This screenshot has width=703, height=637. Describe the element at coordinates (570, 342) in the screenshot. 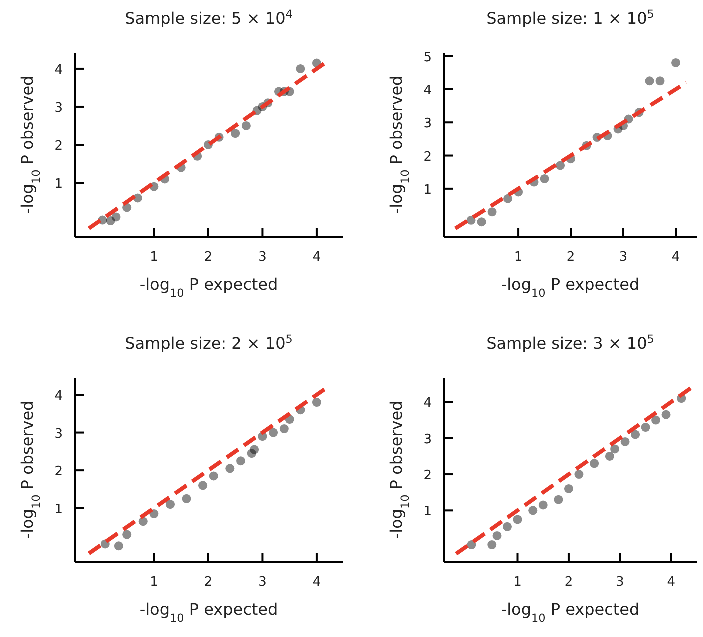

I see `chart-title: Sample size: 3 × 10$^{5}$` at that location.